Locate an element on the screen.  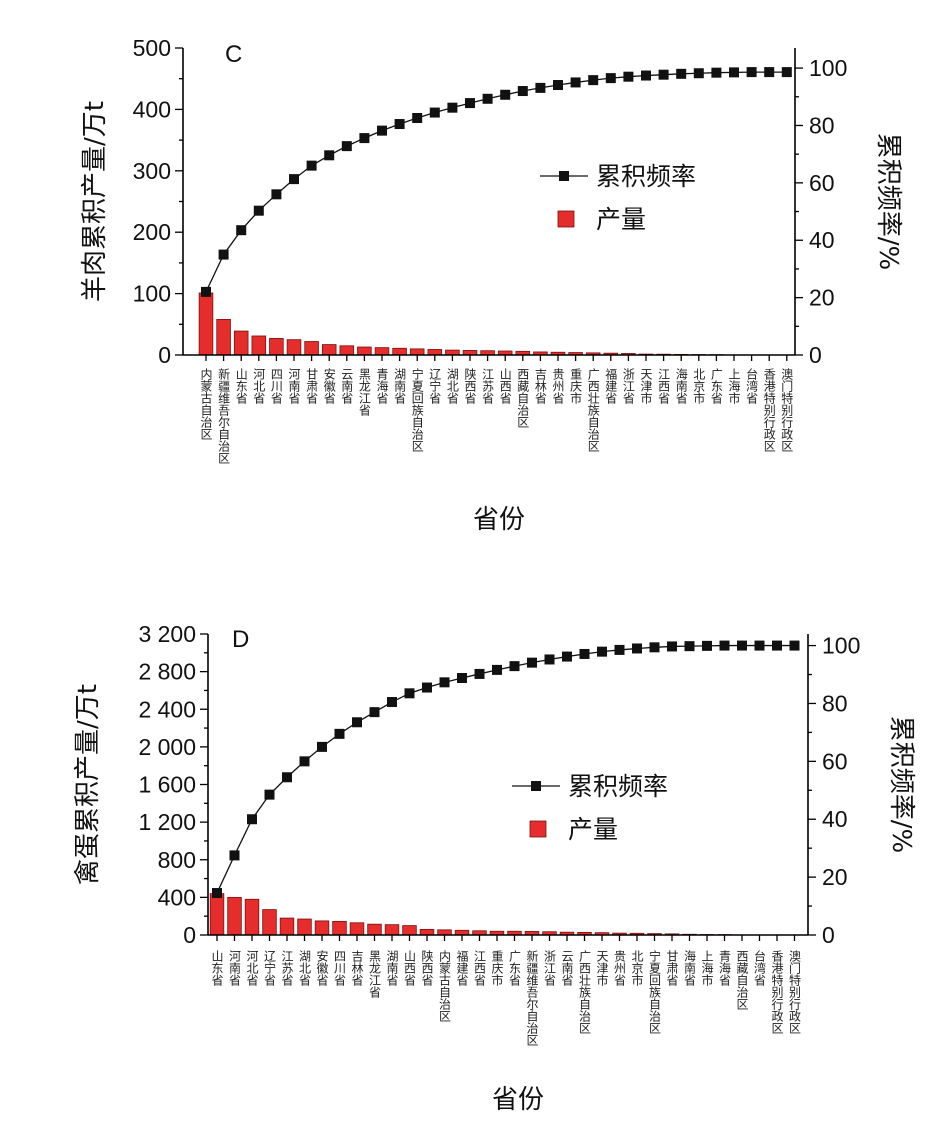
bar-云南省 is located at coordinates (347, 350).